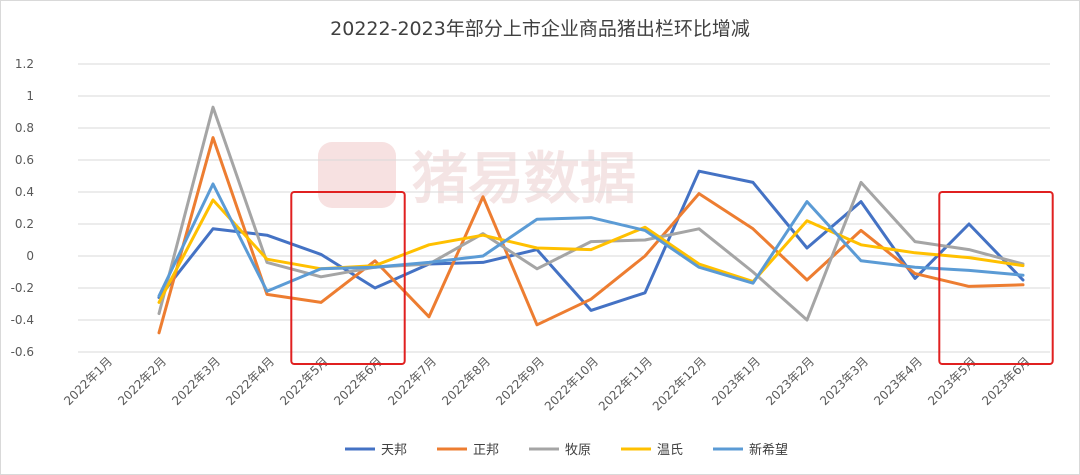 Image resolution: width=1080 pixels, height=475 pixels. I want to click on y-tick-label: 1.2, so click(24, 64).